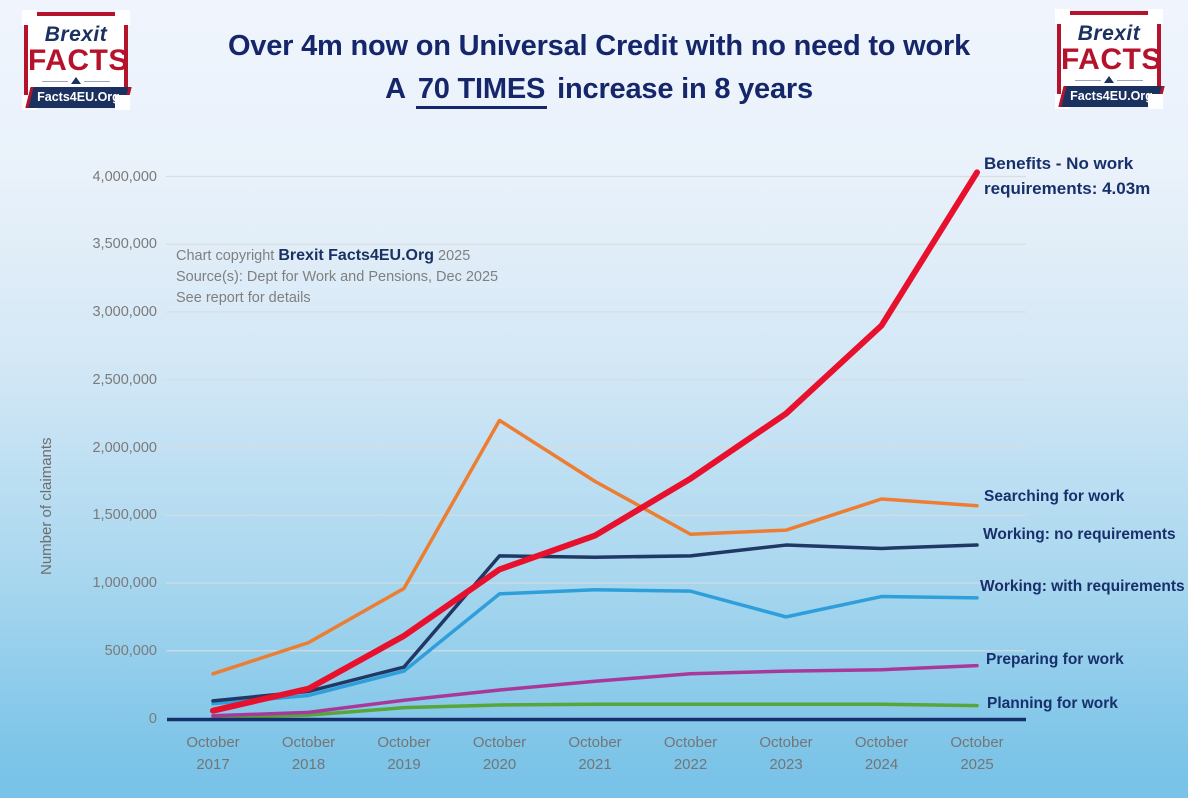  Describe the element at coordinates (690, 753) in the screenshot. I see `x-tick-label: October 2022` at that location.